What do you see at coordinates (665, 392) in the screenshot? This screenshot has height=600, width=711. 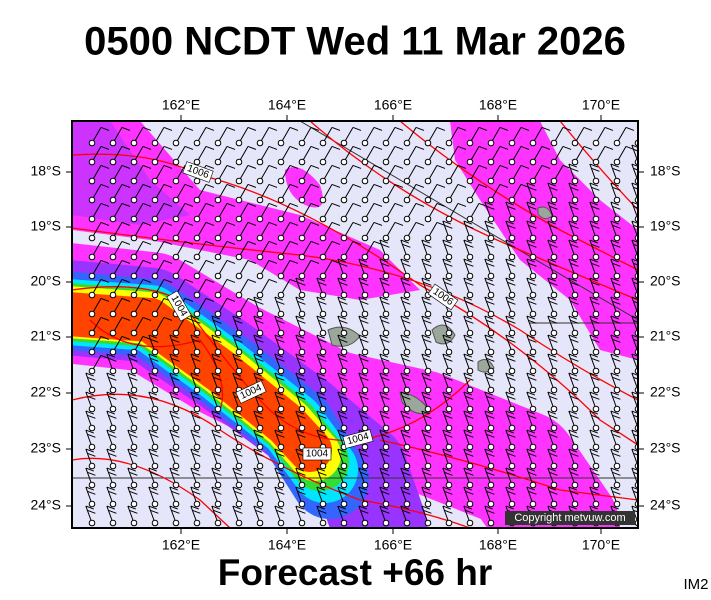 I see `lat-label: 22°S` at bounding box center [665, 392].